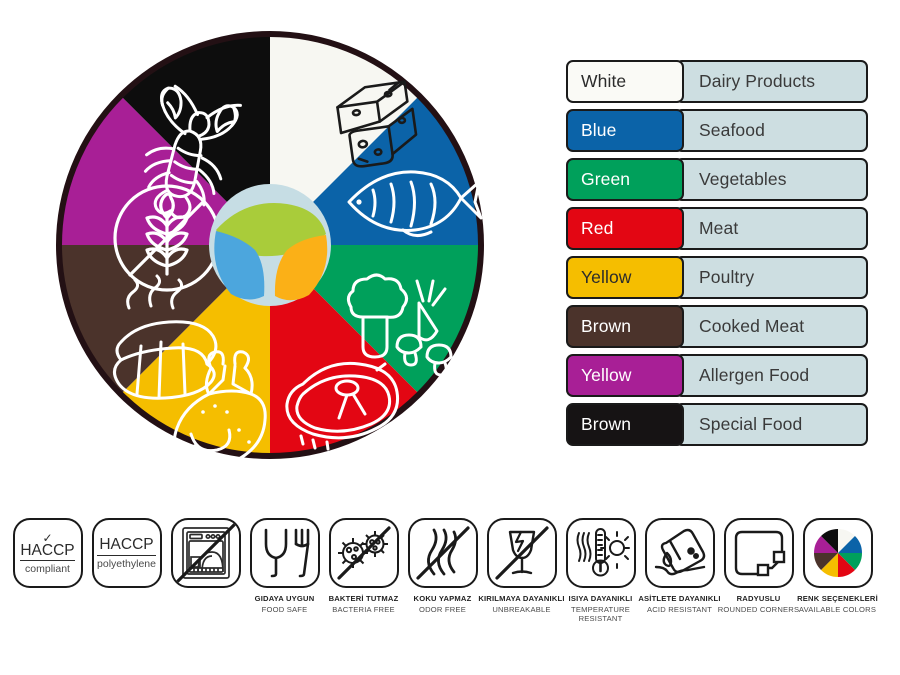 The height and width of the screenshot is (675, 900). I want to click on legend-swatch-brown: Brown, so click(625, 326).